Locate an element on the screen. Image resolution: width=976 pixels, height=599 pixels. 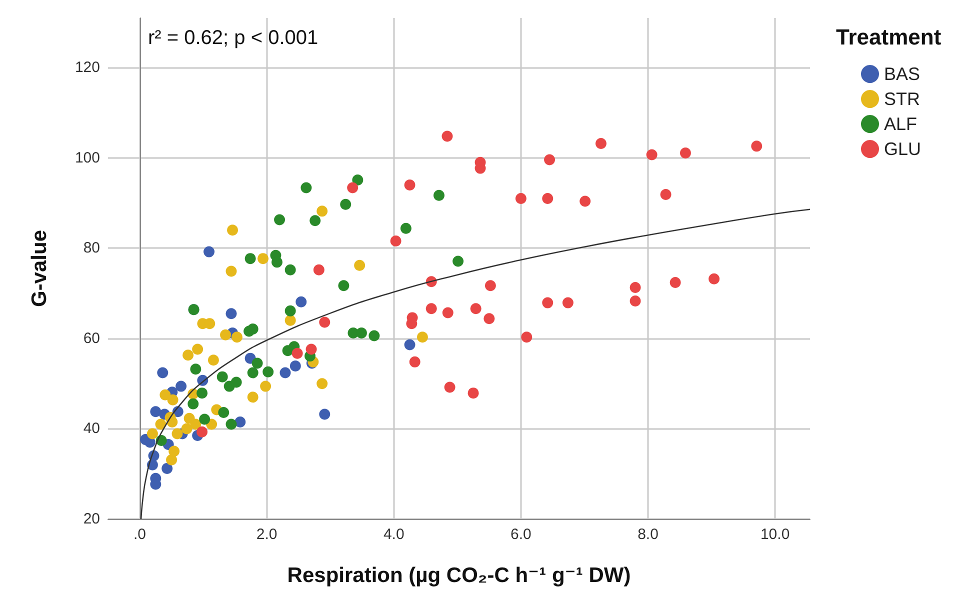
y-tick-label: 60 is located at coordinates (91, 338).